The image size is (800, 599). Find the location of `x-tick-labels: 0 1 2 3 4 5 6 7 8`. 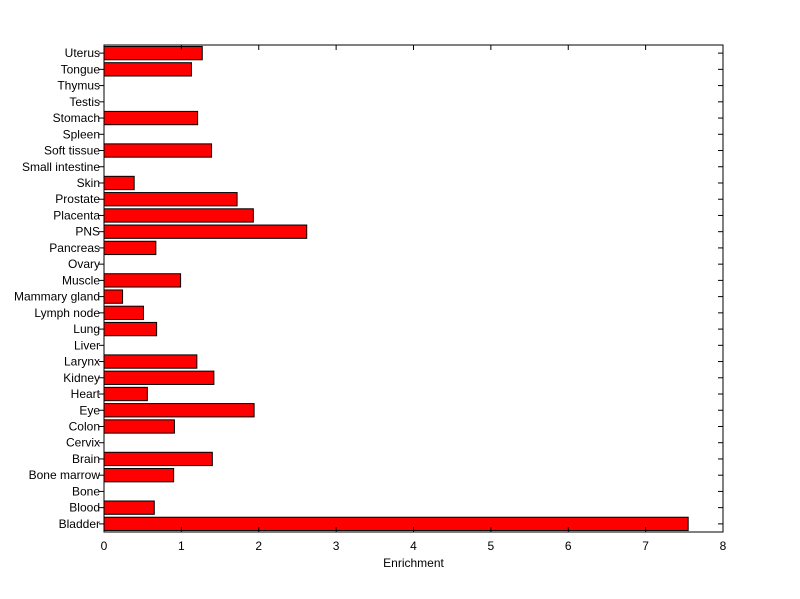

x-tick-labels: 0 1 2 3 4 5 6 7 8 is located at coordinates (414, 546).